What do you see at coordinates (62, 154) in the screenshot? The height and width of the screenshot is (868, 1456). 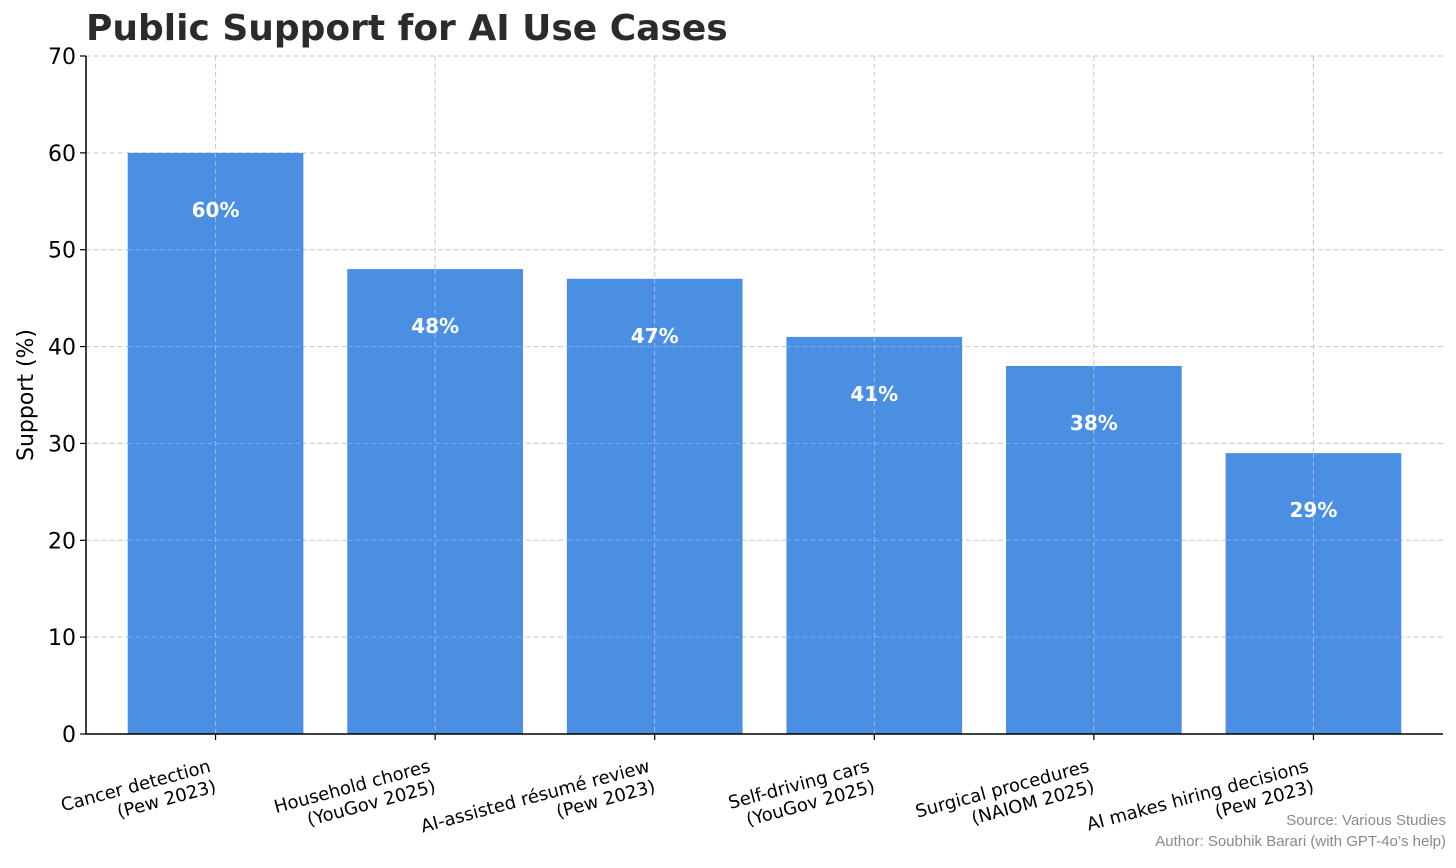 I see `y-tick-label: 60` at bounding box center [62, 154].